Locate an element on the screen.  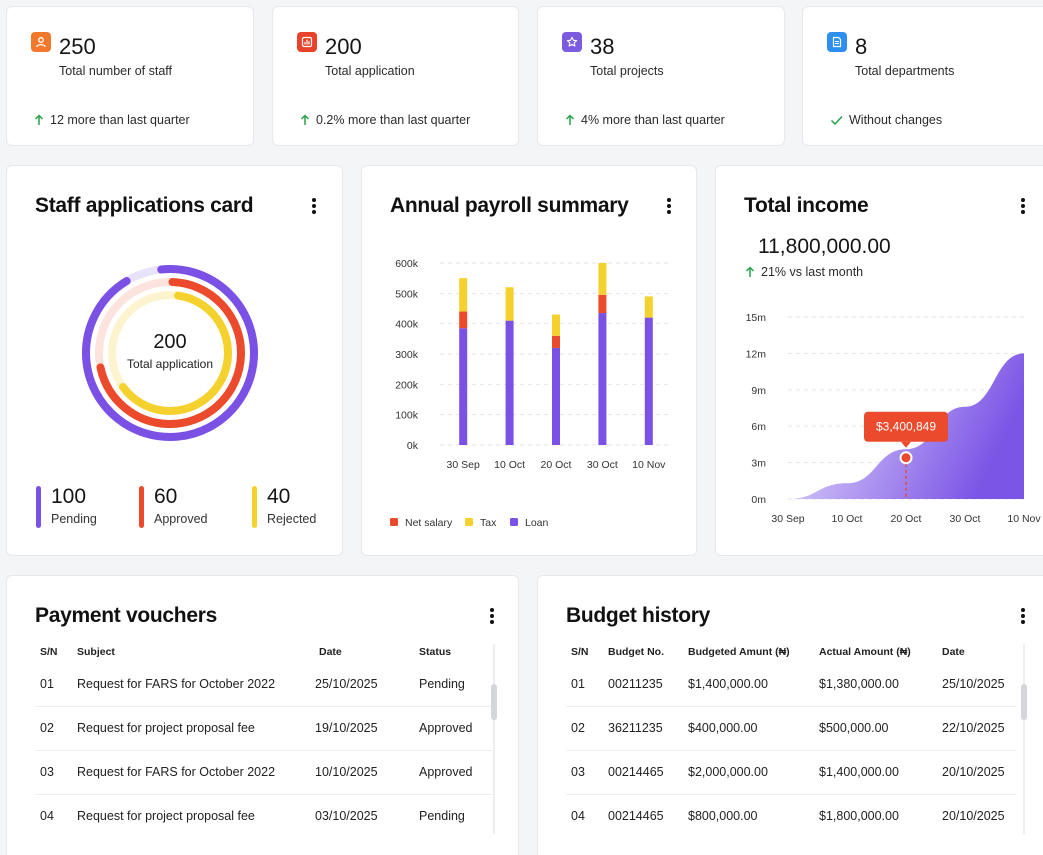
stat-label: Total number of staff is located at coordinates (116, 71).